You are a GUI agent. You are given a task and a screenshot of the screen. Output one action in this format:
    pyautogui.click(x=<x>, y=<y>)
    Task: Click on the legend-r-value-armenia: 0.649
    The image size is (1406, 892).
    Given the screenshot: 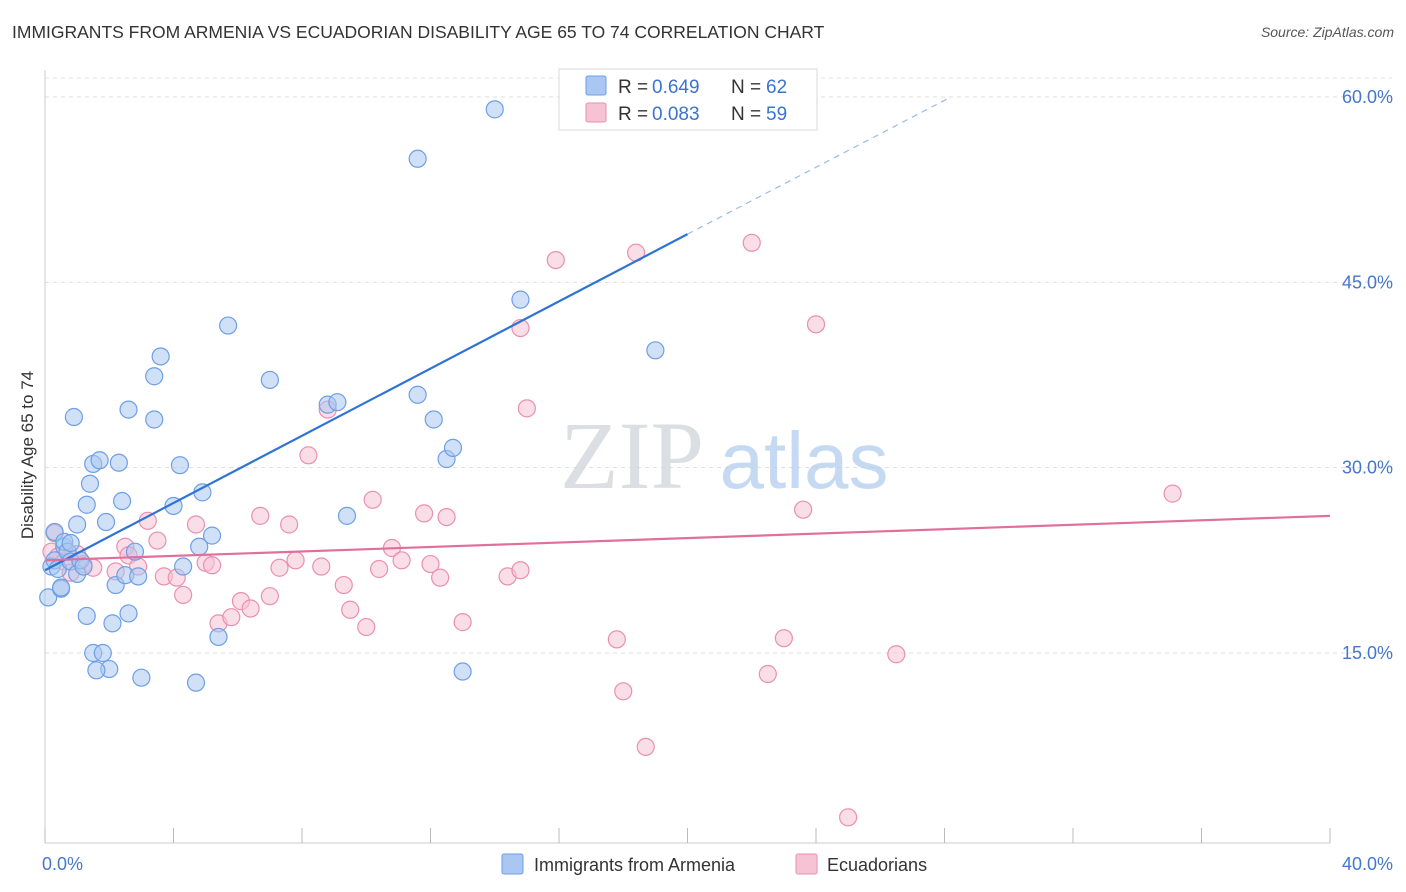 What is the action you would take?
    pyautogui.click(x=676, y=87)
    